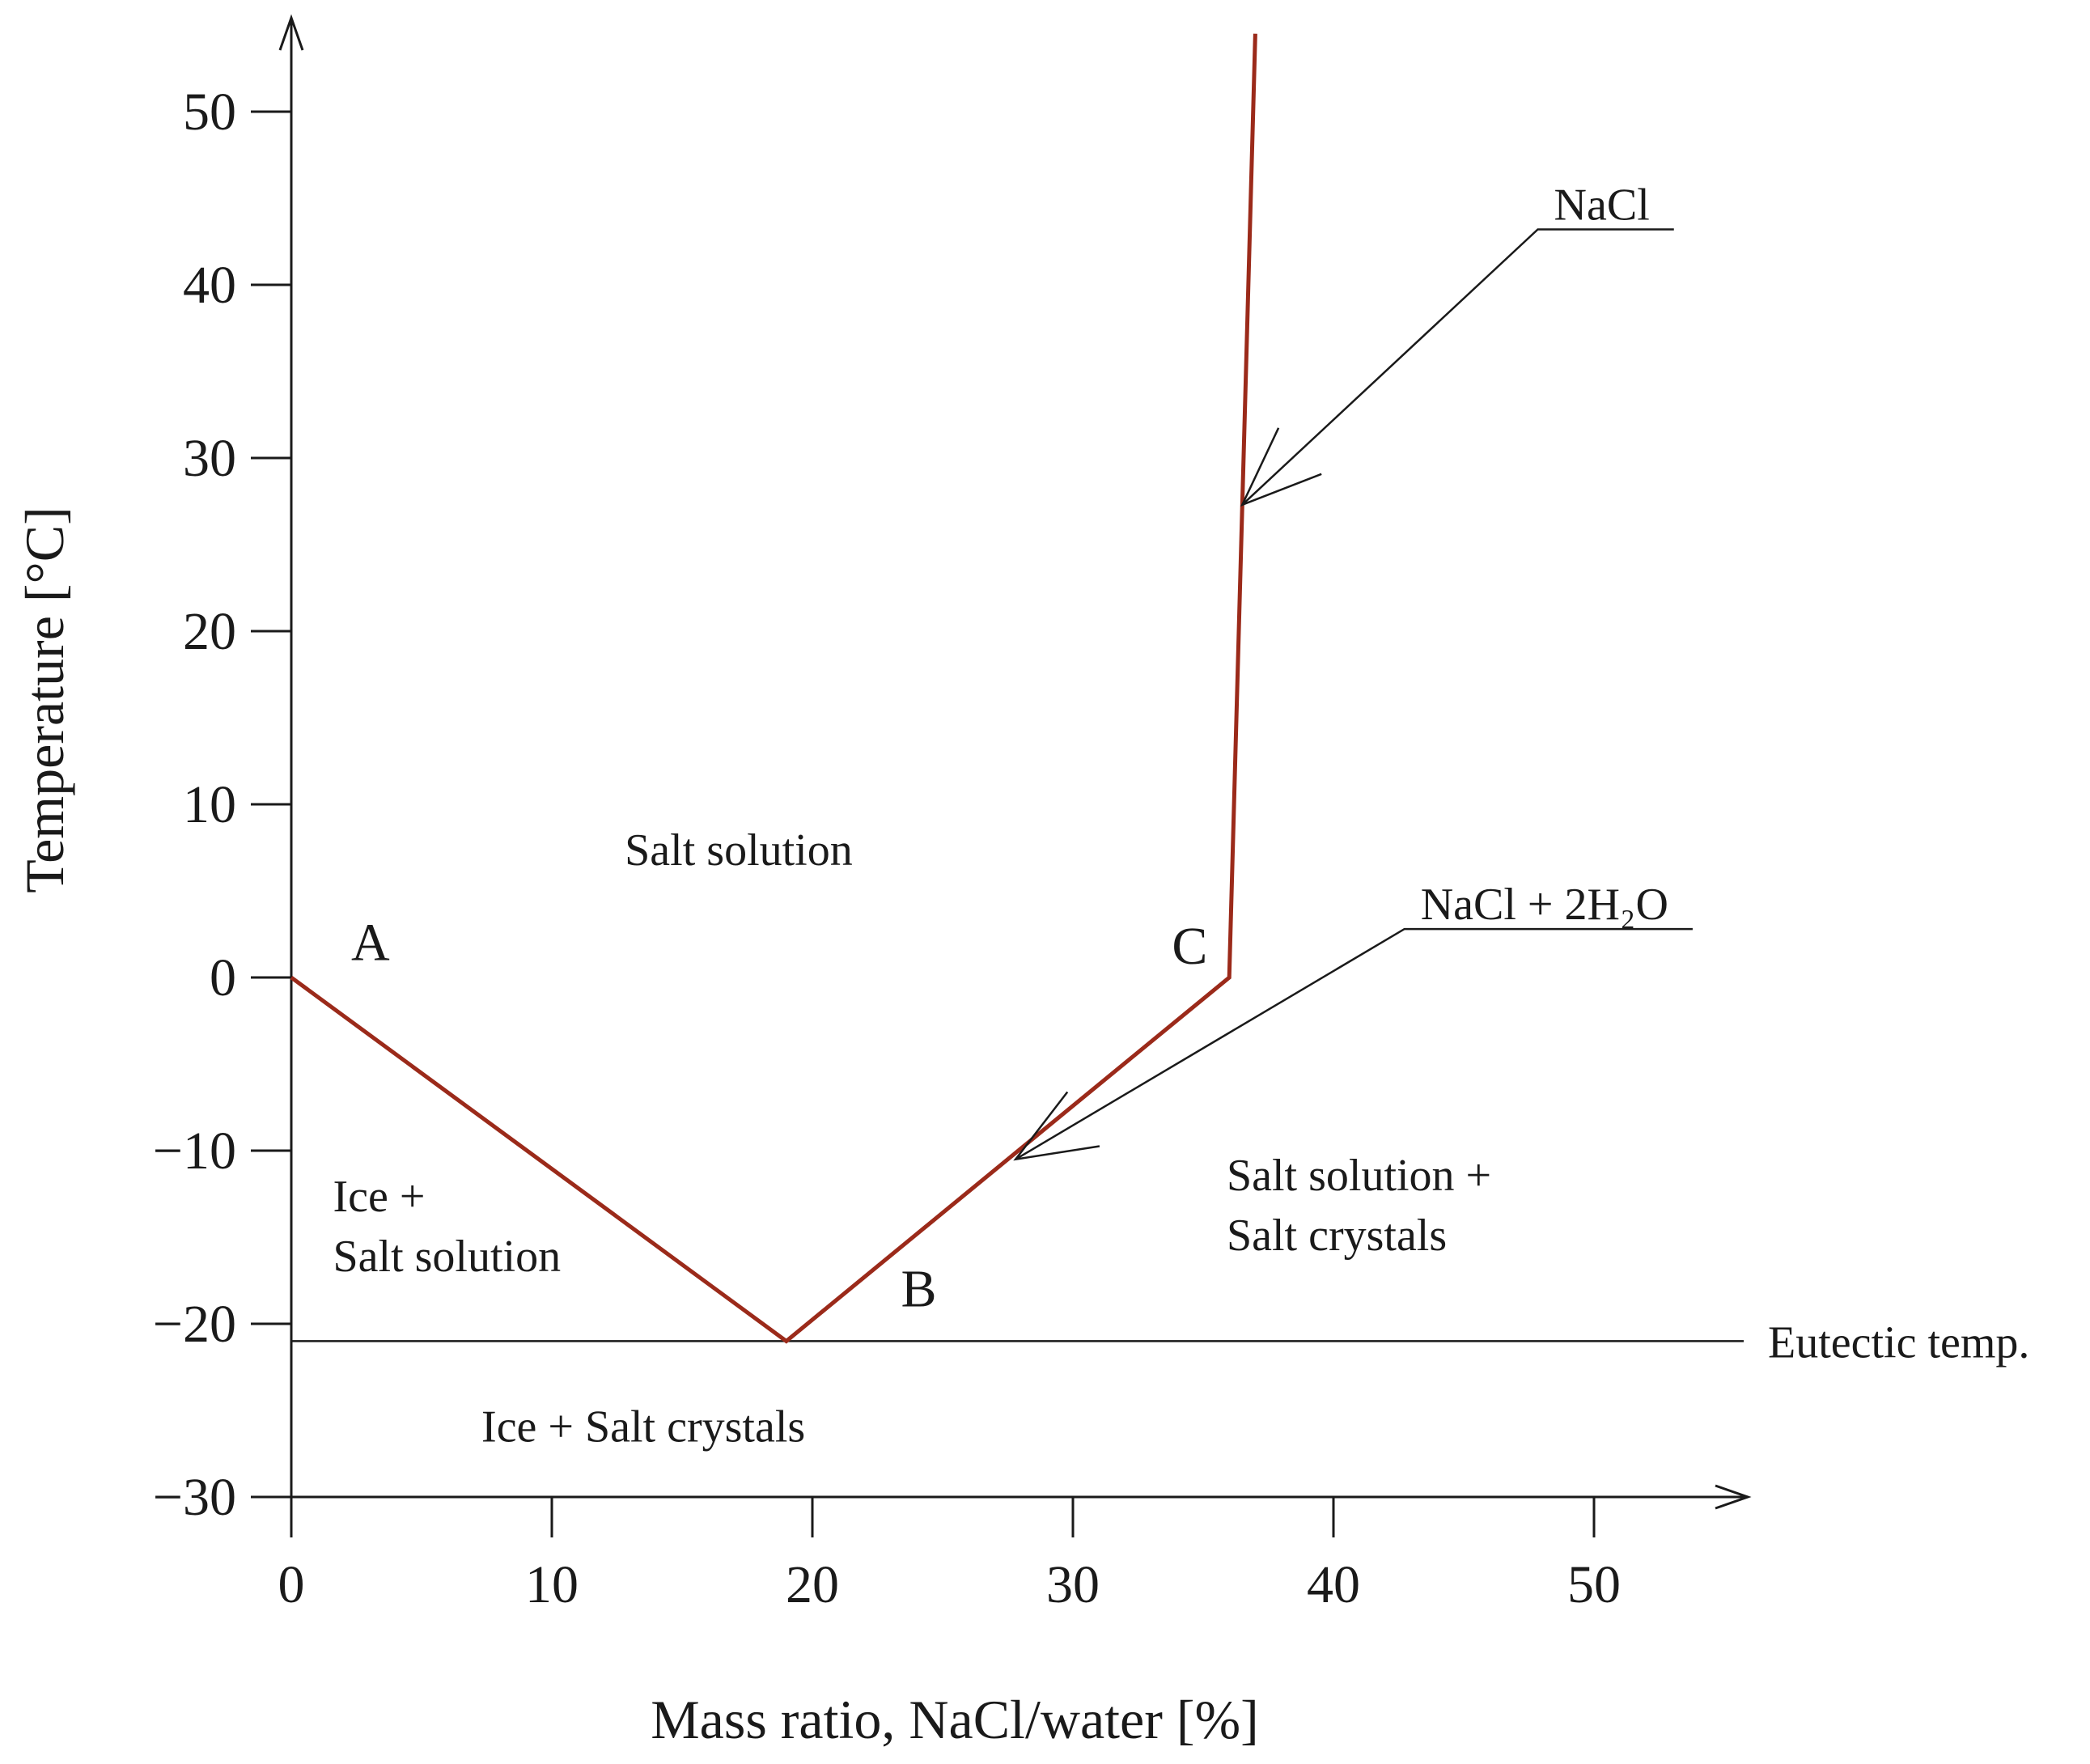 Image resolution: width=2090 pixels, height=1764 pixels. I want to click on region-label-line: Salt crystals, so click(1337, 1236).